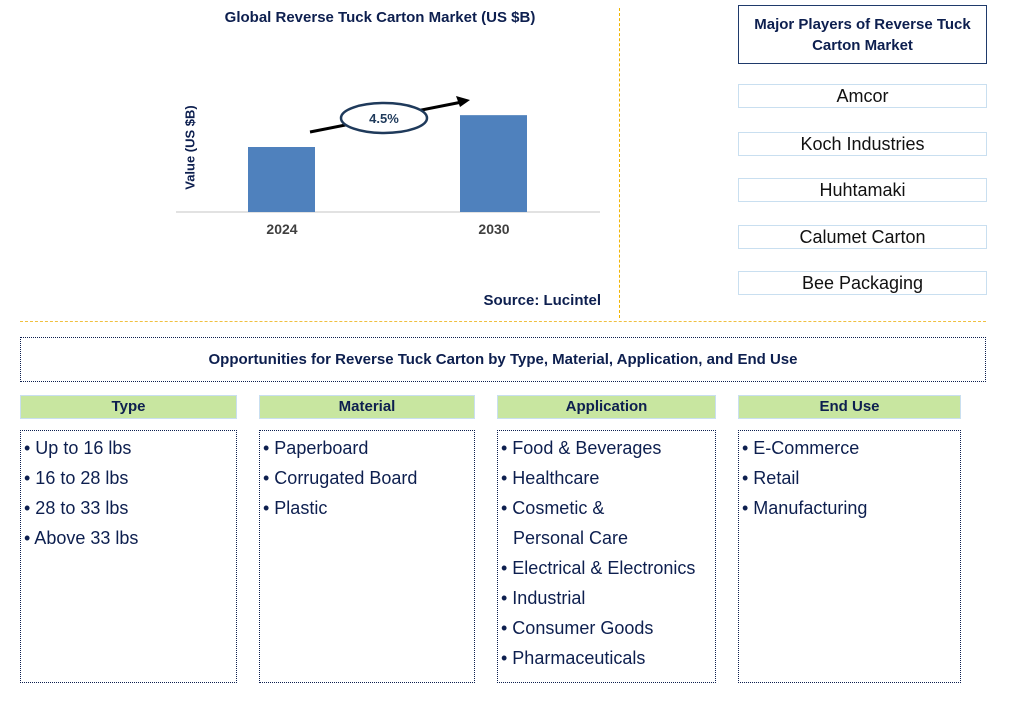  I want to click on list-item: • Pharmaceuticals, so click(573, 658).